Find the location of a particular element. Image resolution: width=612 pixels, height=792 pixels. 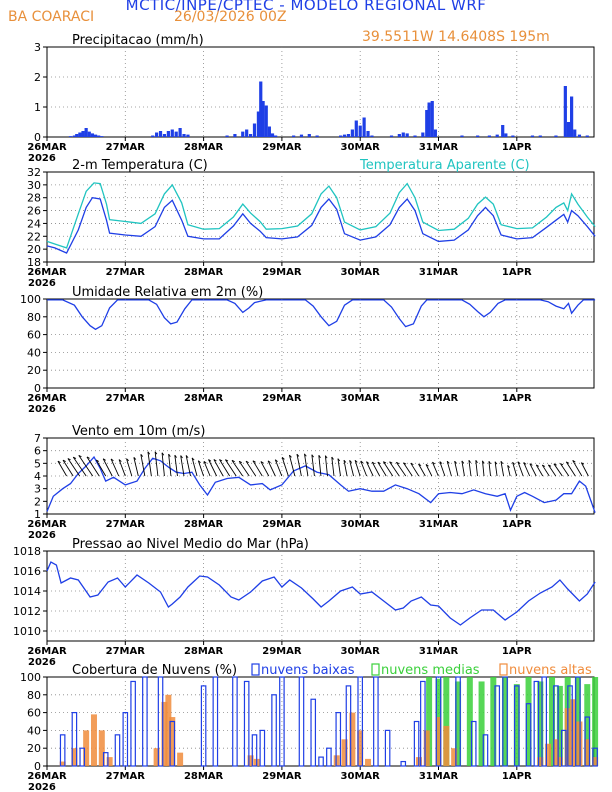

precip-ytick-label-2: 2 is located at coordinates (37, 77).